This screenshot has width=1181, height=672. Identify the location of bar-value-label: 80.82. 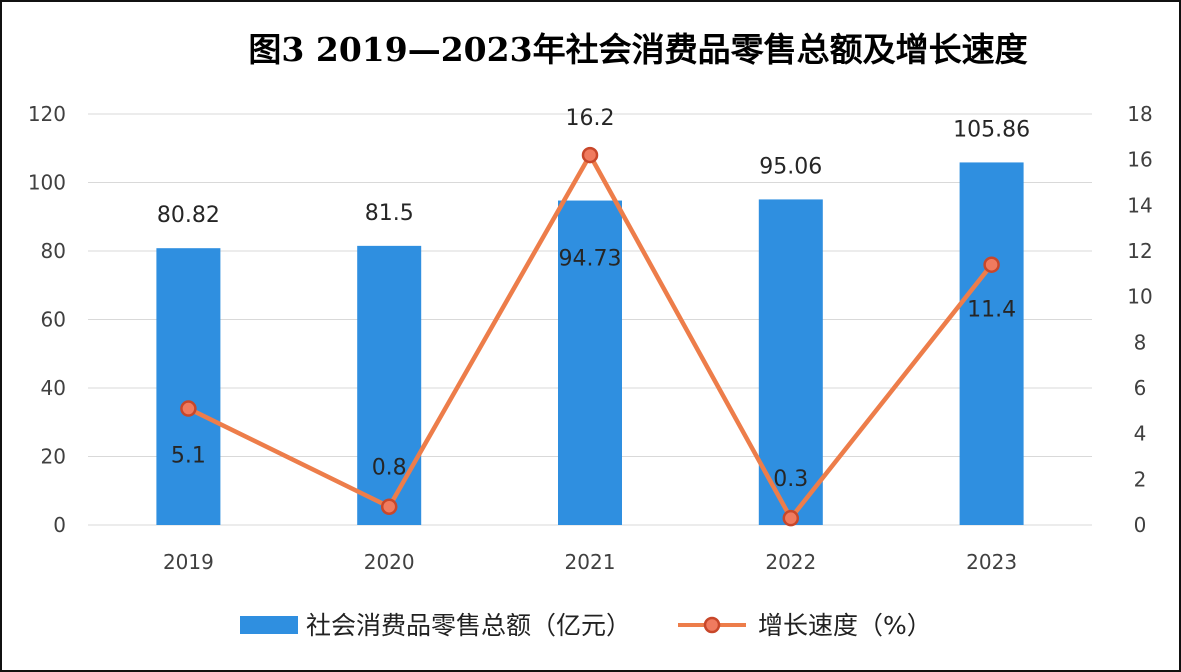
(188, 215).